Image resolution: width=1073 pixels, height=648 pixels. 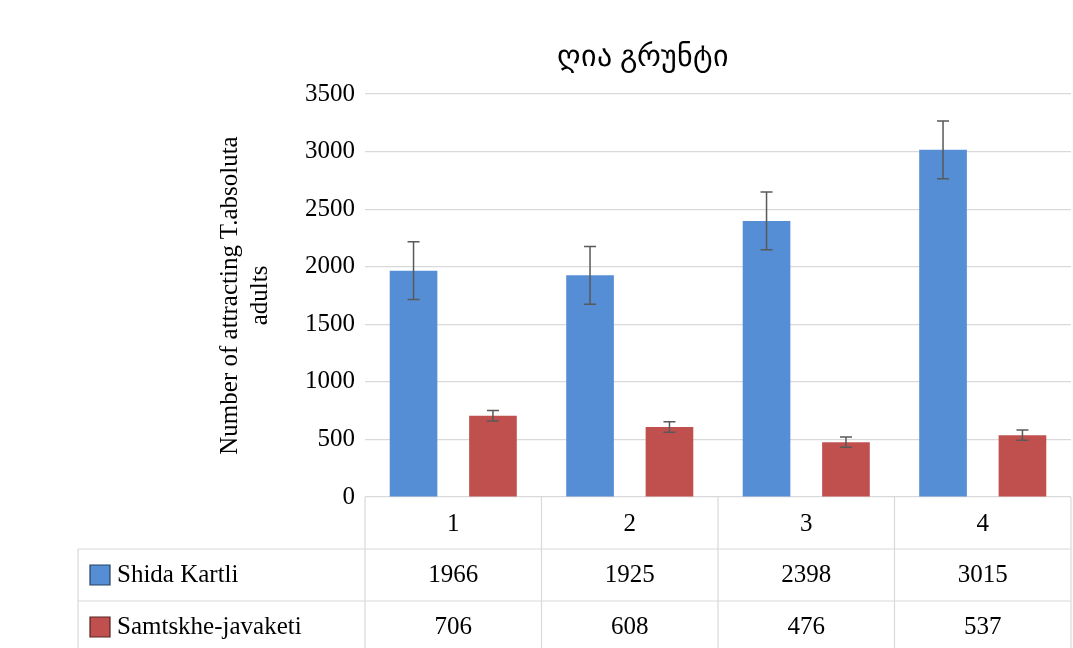 I want to click on y-tick-label: 2500, so click(x=330, y=207).